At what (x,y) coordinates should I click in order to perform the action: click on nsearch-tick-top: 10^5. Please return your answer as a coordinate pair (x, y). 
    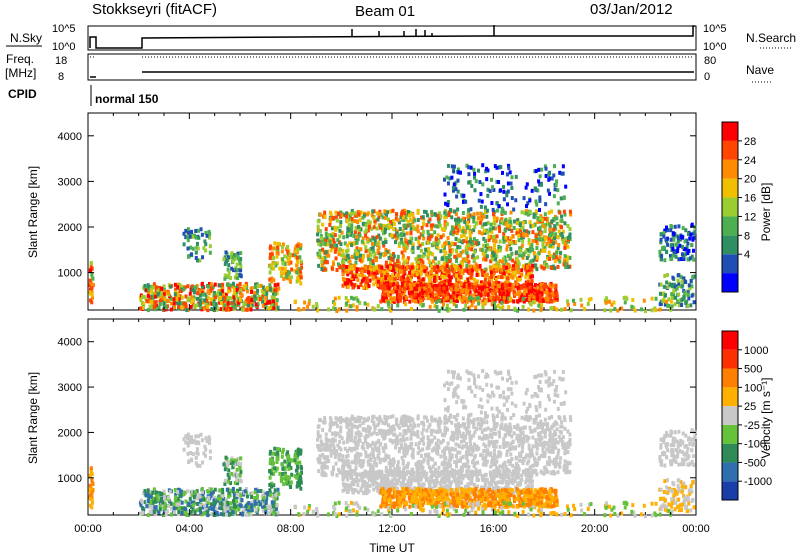
    Looking at the image, I should click on (715, 29).